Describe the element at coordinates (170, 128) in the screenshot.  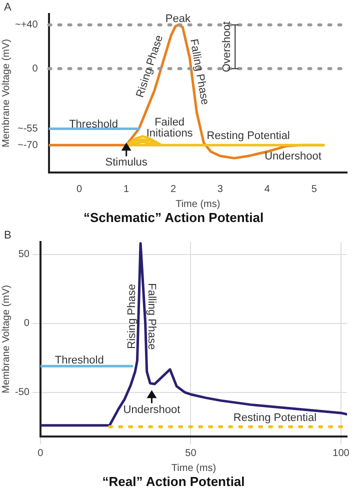
I see `annotation: Failed Initiations` at that location.